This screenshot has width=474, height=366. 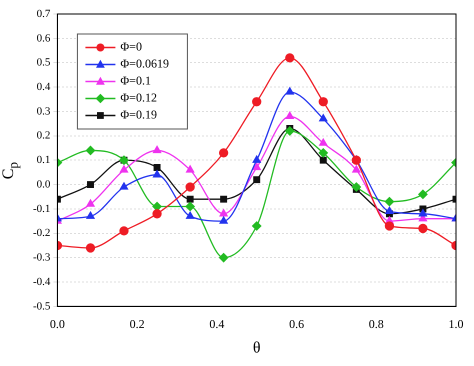 What do you see at coordinates (41, 282) in the screenshot?
I see `y-tick-label: -0.4` at bounding box center [41, 282].